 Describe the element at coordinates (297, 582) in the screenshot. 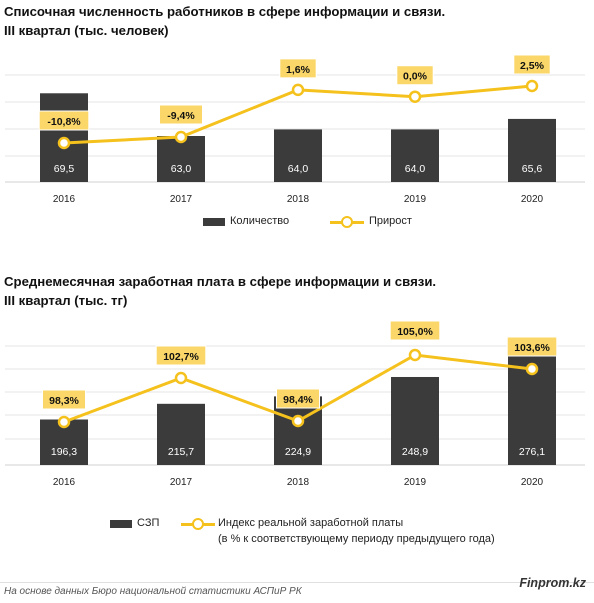

I see `footer-divider` at that location.